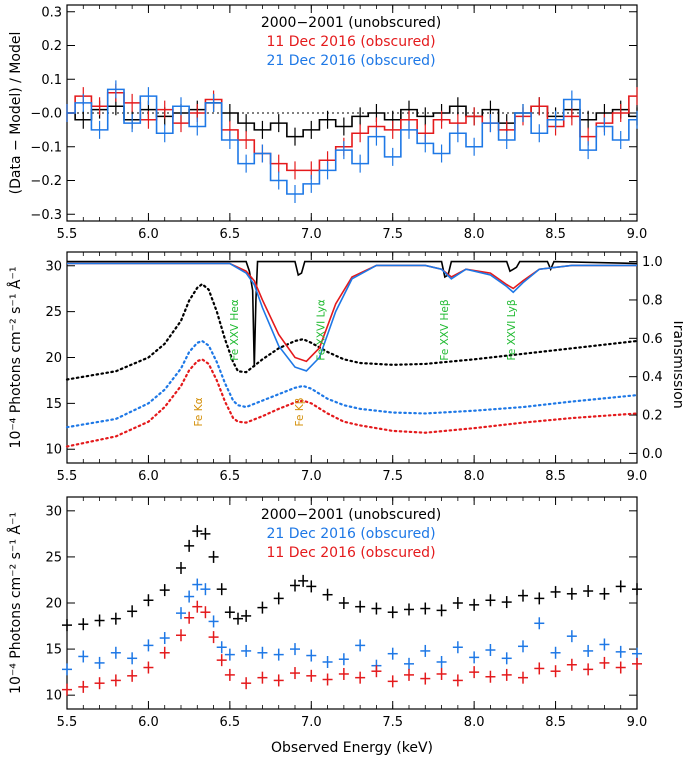 This screenshot has width=683, height=764. What do you see at coordinates (652, 377) in the screenshot?
I see `y-right-tick-label: 0.4` at bounding box center [652, 377].